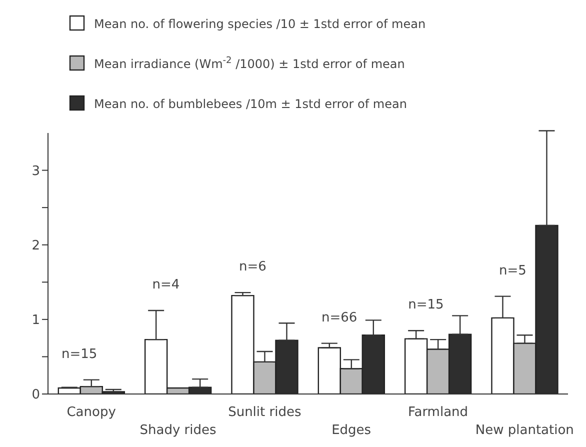 The image size is (586, 447). What do you see at coordinates (36, 320) in the screenshot?
I see `y-tick-label: 1` at bounding box center [36, 320].